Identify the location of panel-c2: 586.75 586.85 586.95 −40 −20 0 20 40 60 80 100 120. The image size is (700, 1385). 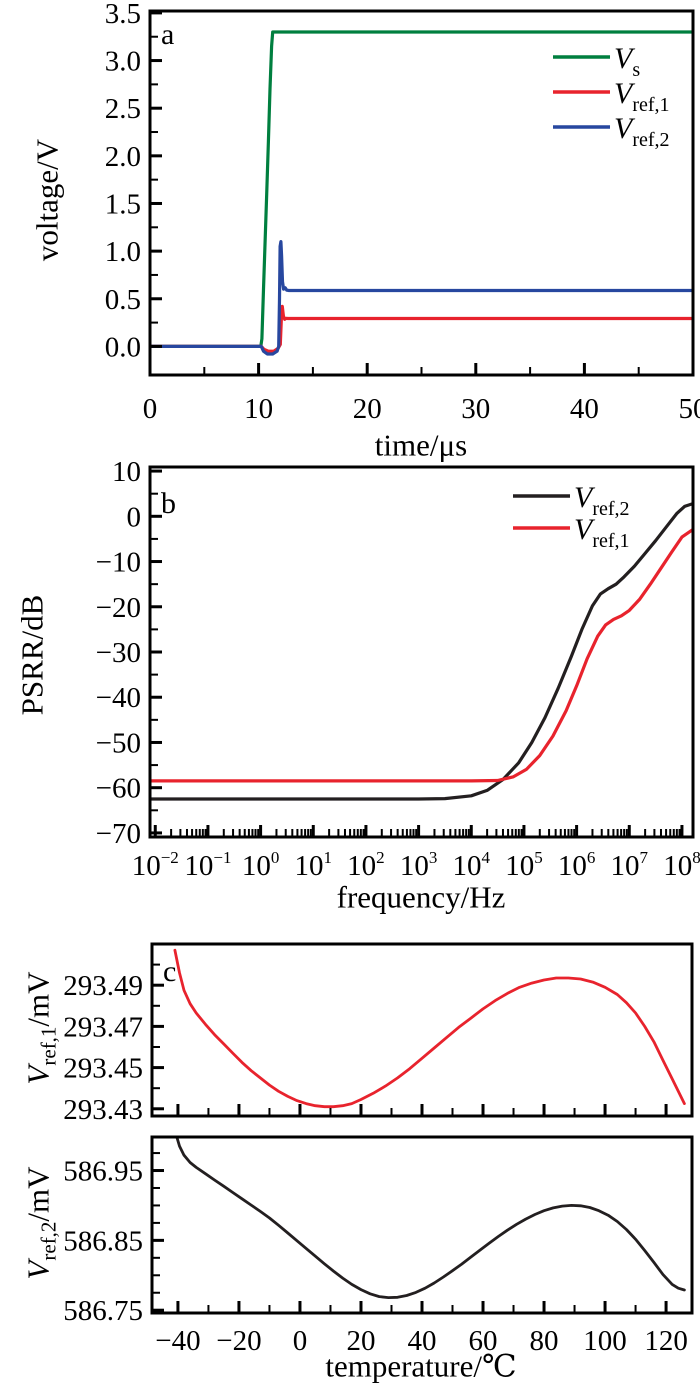
(378, 1246).